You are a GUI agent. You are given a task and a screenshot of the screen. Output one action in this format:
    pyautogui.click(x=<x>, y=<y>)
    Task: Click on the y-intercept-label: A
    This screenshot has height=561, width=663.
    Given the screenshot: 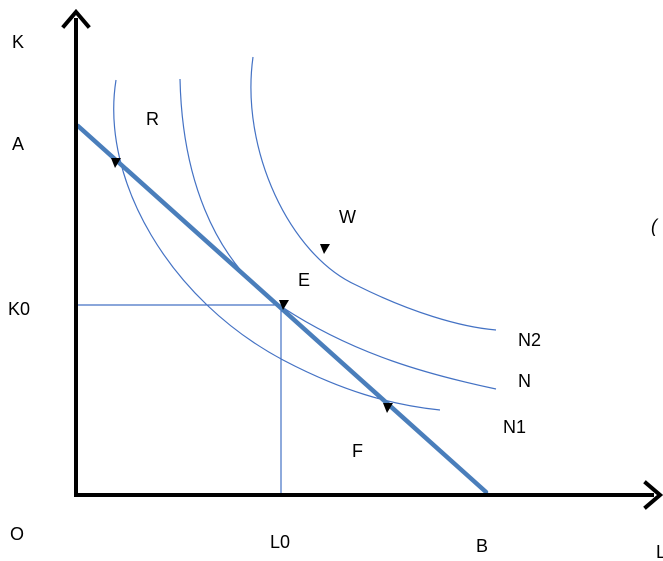 What is the action you would take?
    pyautogui.click(x=18, y=144)
    